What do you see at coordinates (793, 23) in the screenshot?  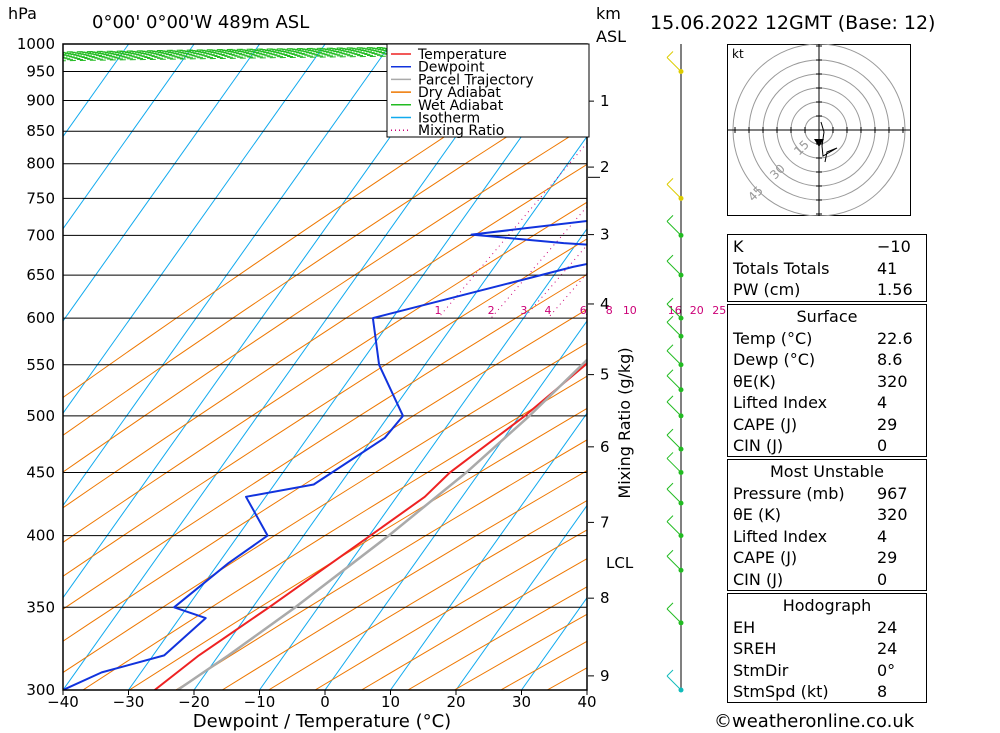 I see `datetime-title: 15.06.2022 12GMT (Base: 12)` at bounding box center [793, 23].